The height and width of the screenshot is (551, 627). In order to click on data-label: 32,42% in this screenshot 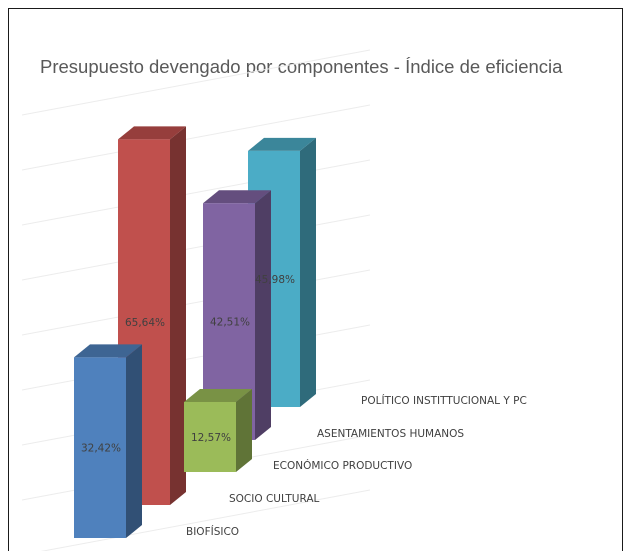, I will do `click(101, 449)`.